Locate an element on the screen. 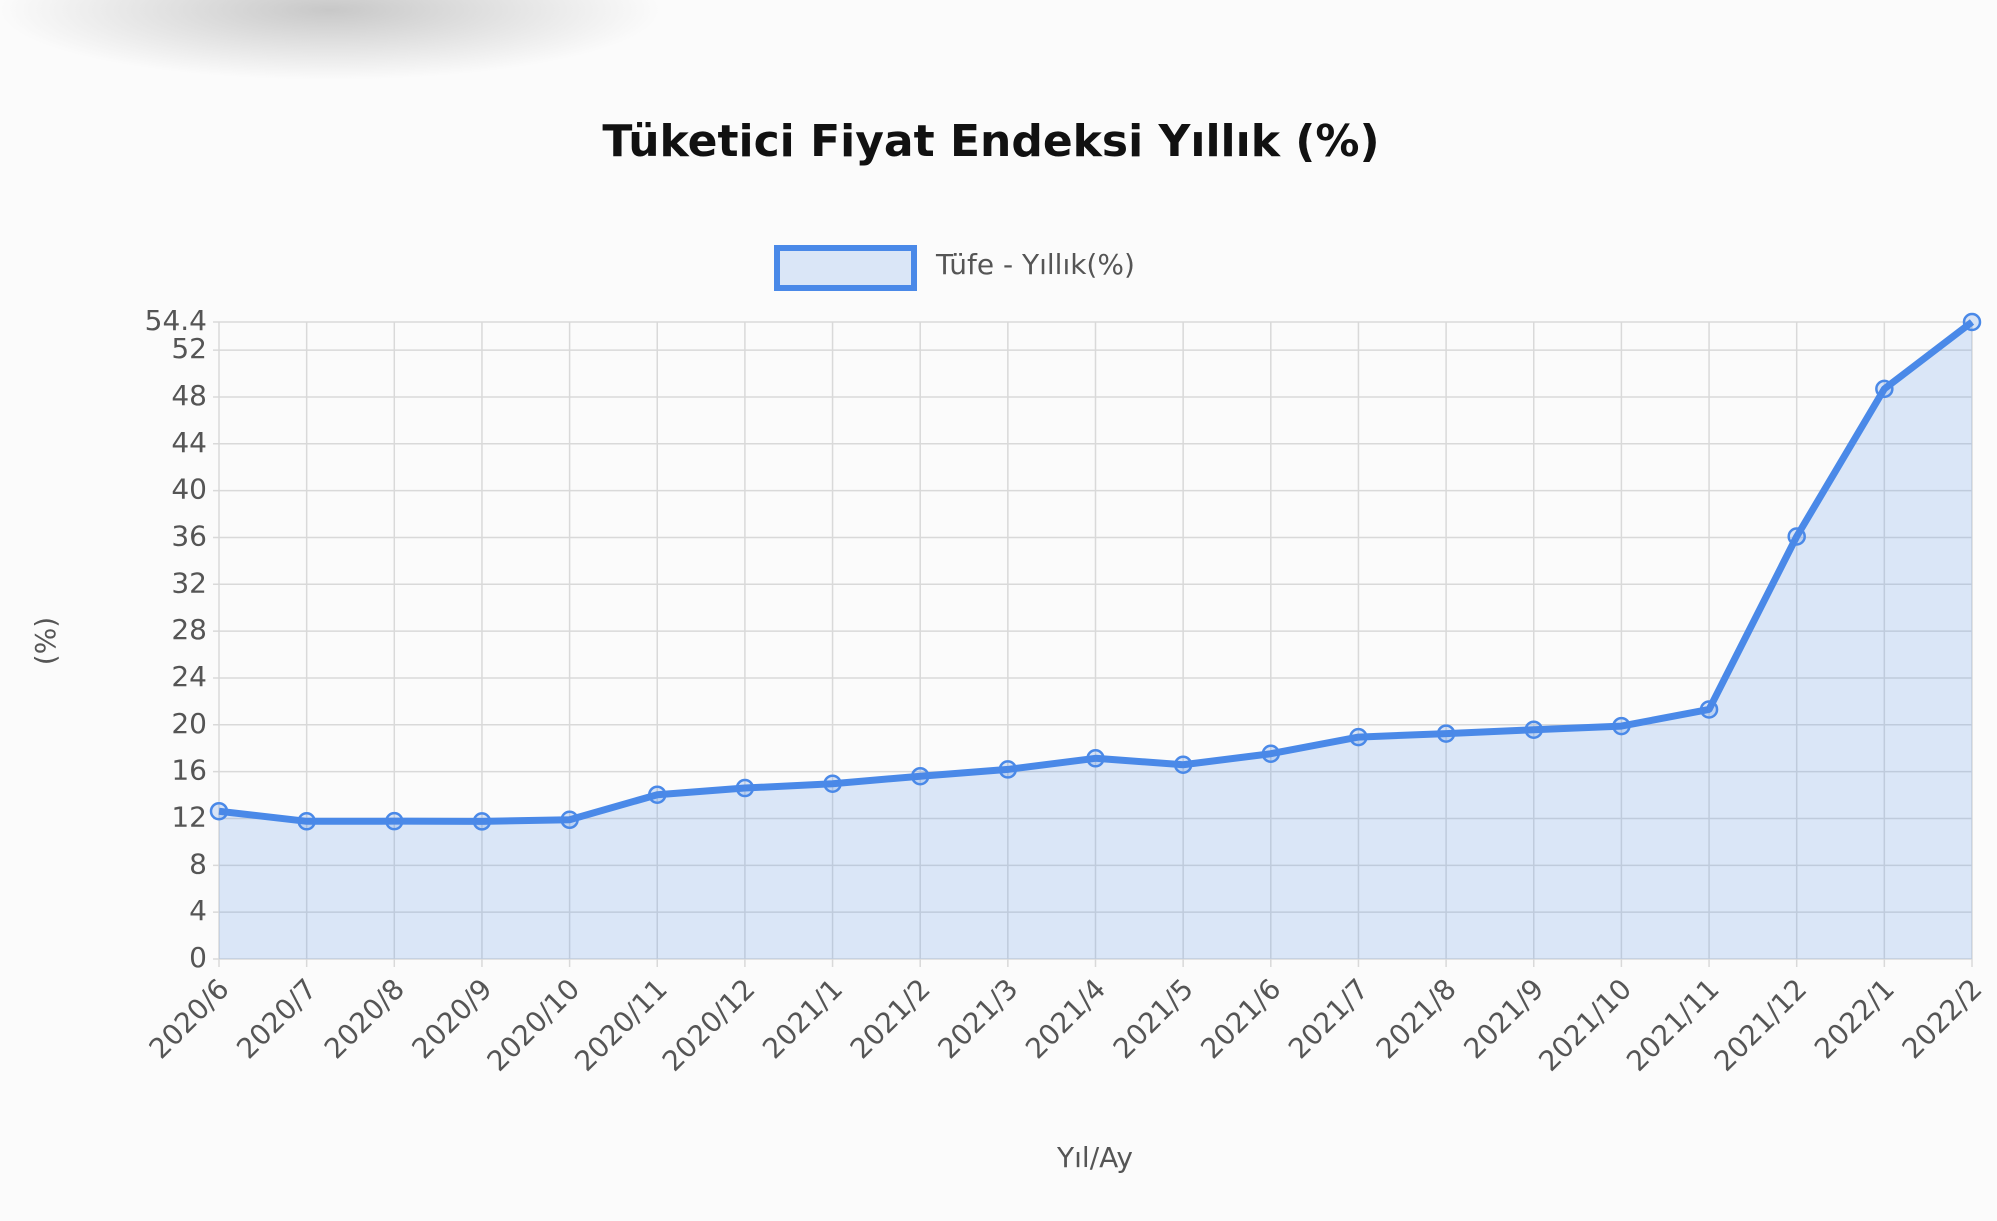 Image resolution: width=1997 pixels, height=1221 pixels. legend-swatch is located at coordinates (845, 268).